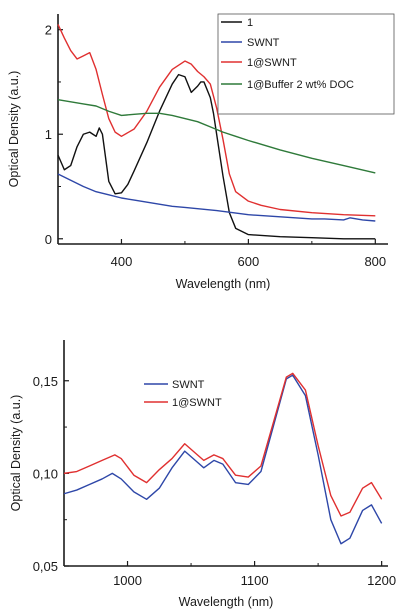  What do you see at coordinates (45, 381) in the screenshot?
I see `y-tick-label: 0,15` at bounding box center [45, 381].